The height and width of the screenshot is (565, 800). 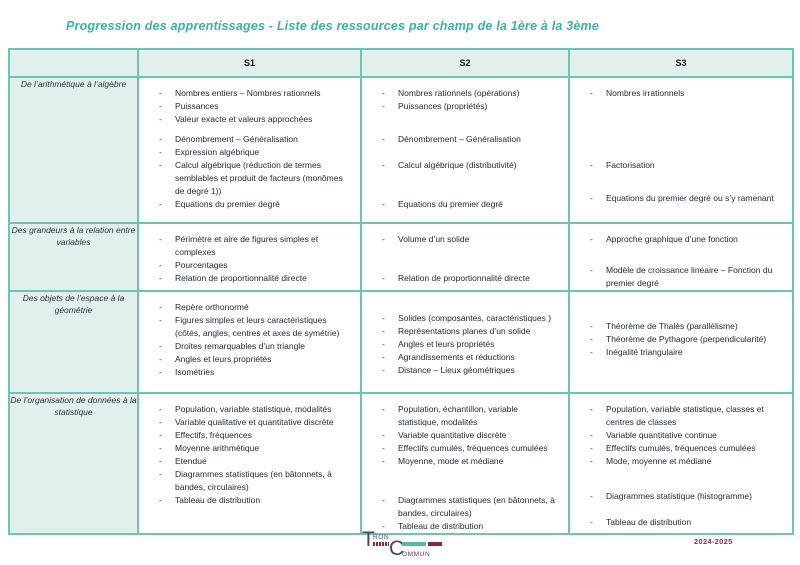 I want to click on list-item-text: Représentations planes d’un solide, so click(x=464, y=331).